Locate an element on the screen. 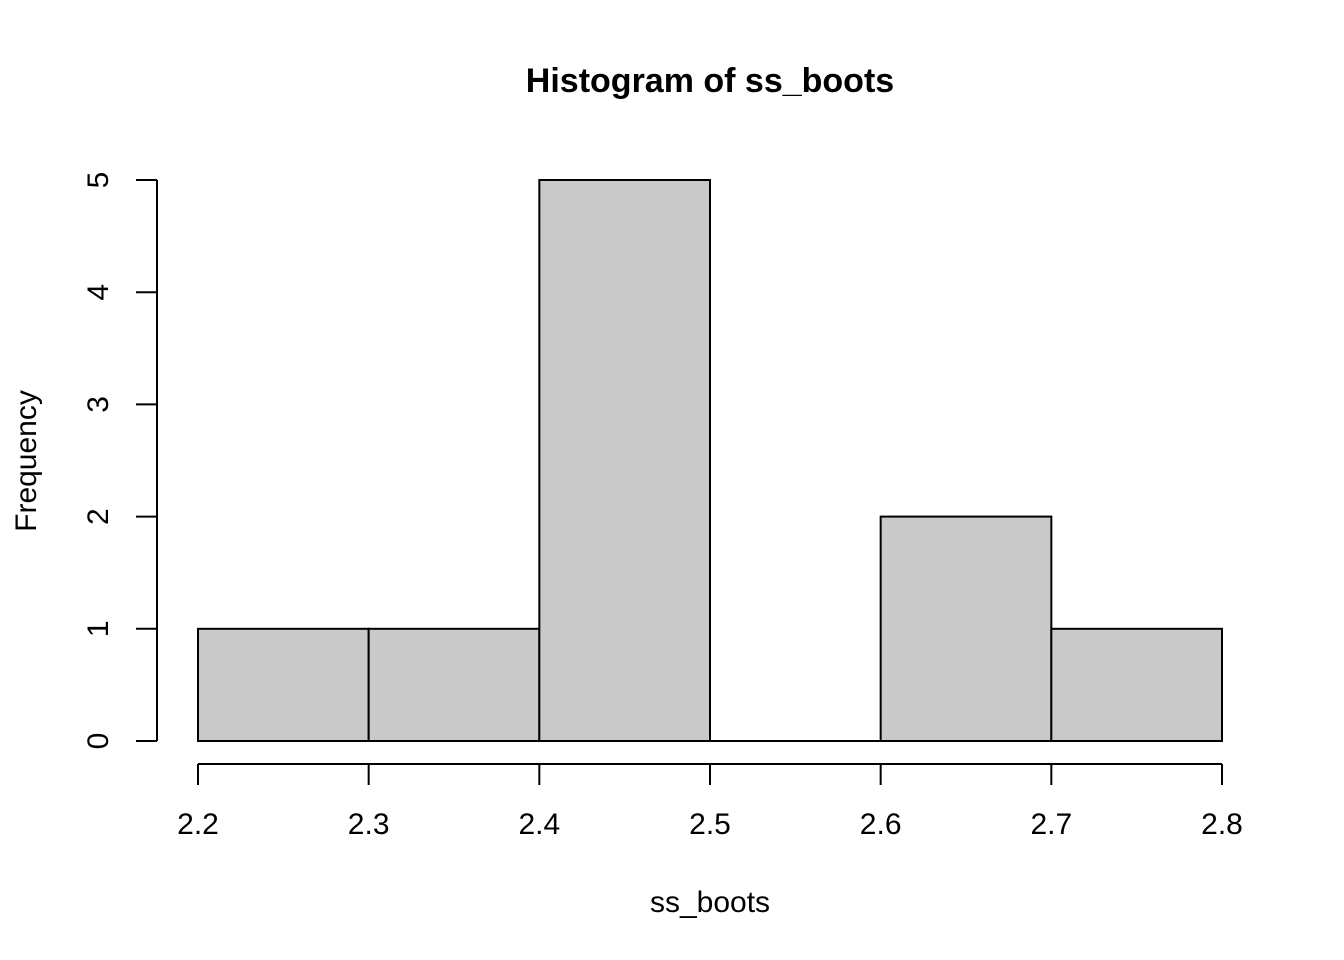 The image size is (1344, 960). y-tick-label-1: 1 is located at coordinates (98, 628).